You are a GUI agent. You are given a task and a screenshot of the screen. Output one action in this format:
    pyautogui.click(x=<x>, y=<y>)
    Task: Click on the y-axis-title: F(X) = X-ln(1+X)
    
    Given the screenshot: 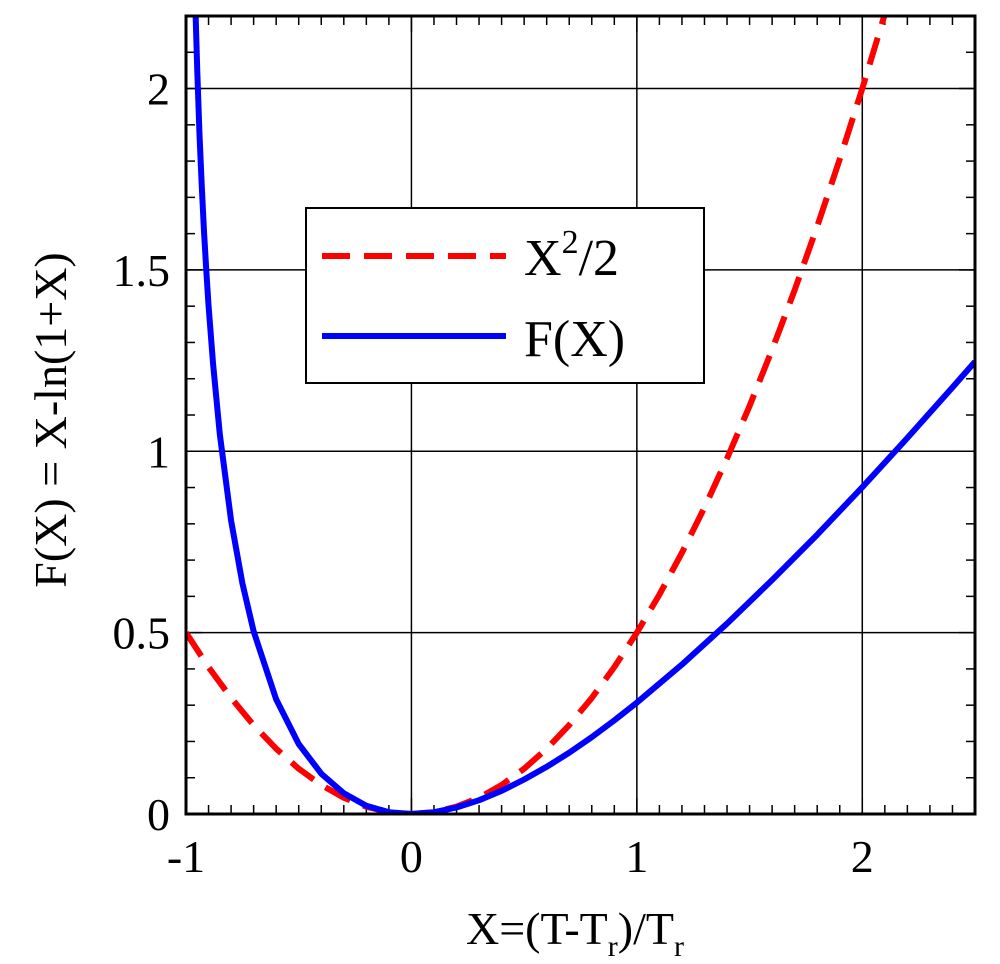 What is the action you would take?
    pyautogui.click(x=50, y=420)
    